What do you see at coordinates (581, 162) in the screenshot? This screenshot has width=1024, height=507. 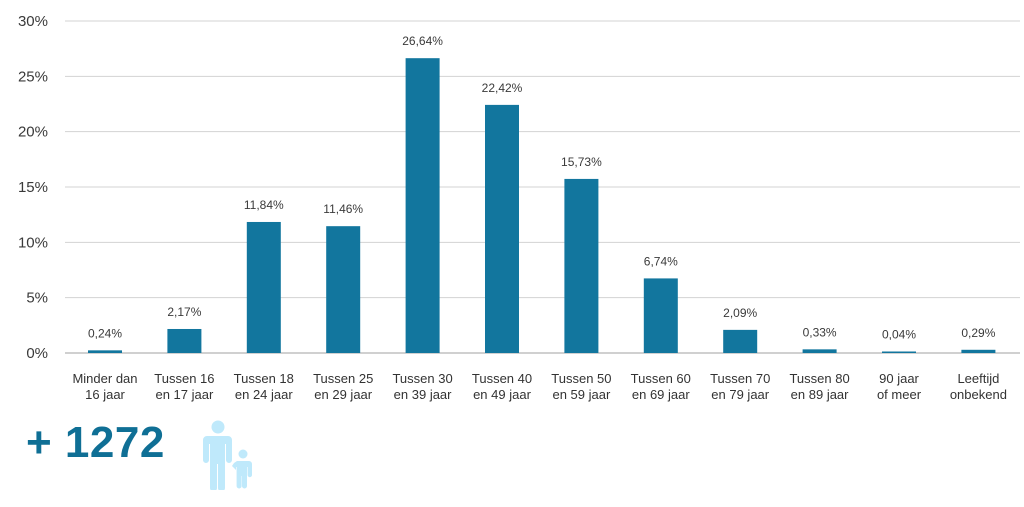 I see `data-label: 15,73%` at bounding box center [581, 162].